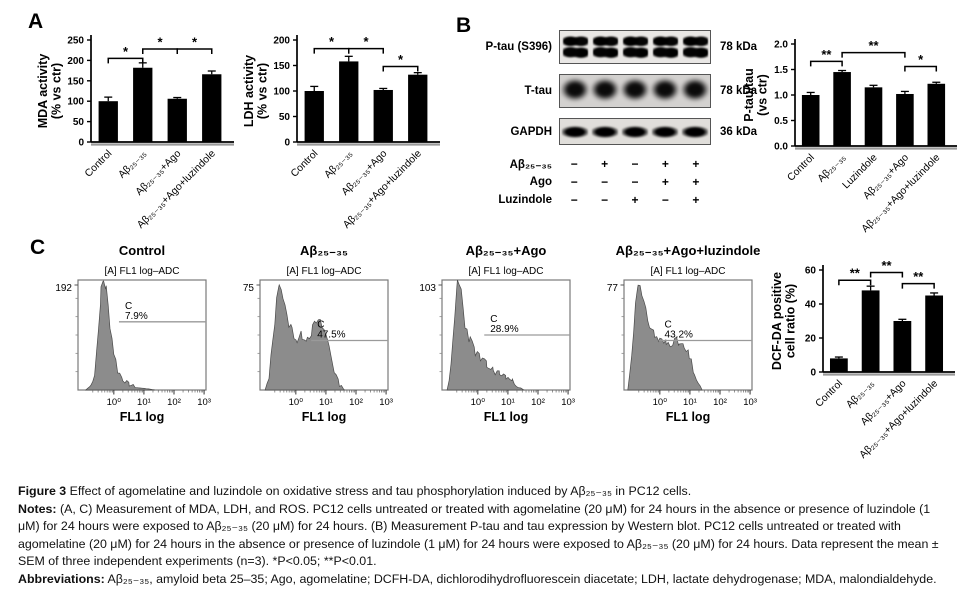 The image size is (962, 591). Describe the element at coordinates (63, 288) in the screenshot. I see `y-max-label: 192` at that location.